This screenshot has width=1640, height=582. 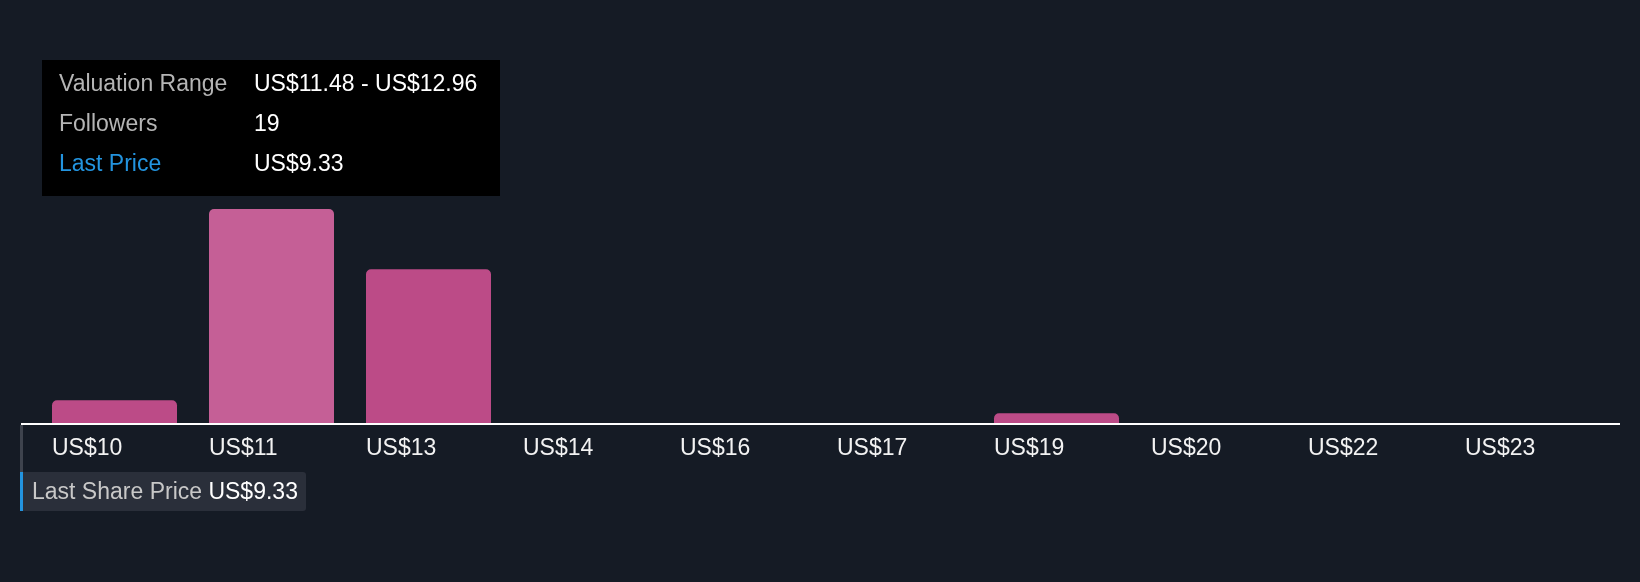 I want to click on x-tick-label: US$16, so click(x=715, y=447).